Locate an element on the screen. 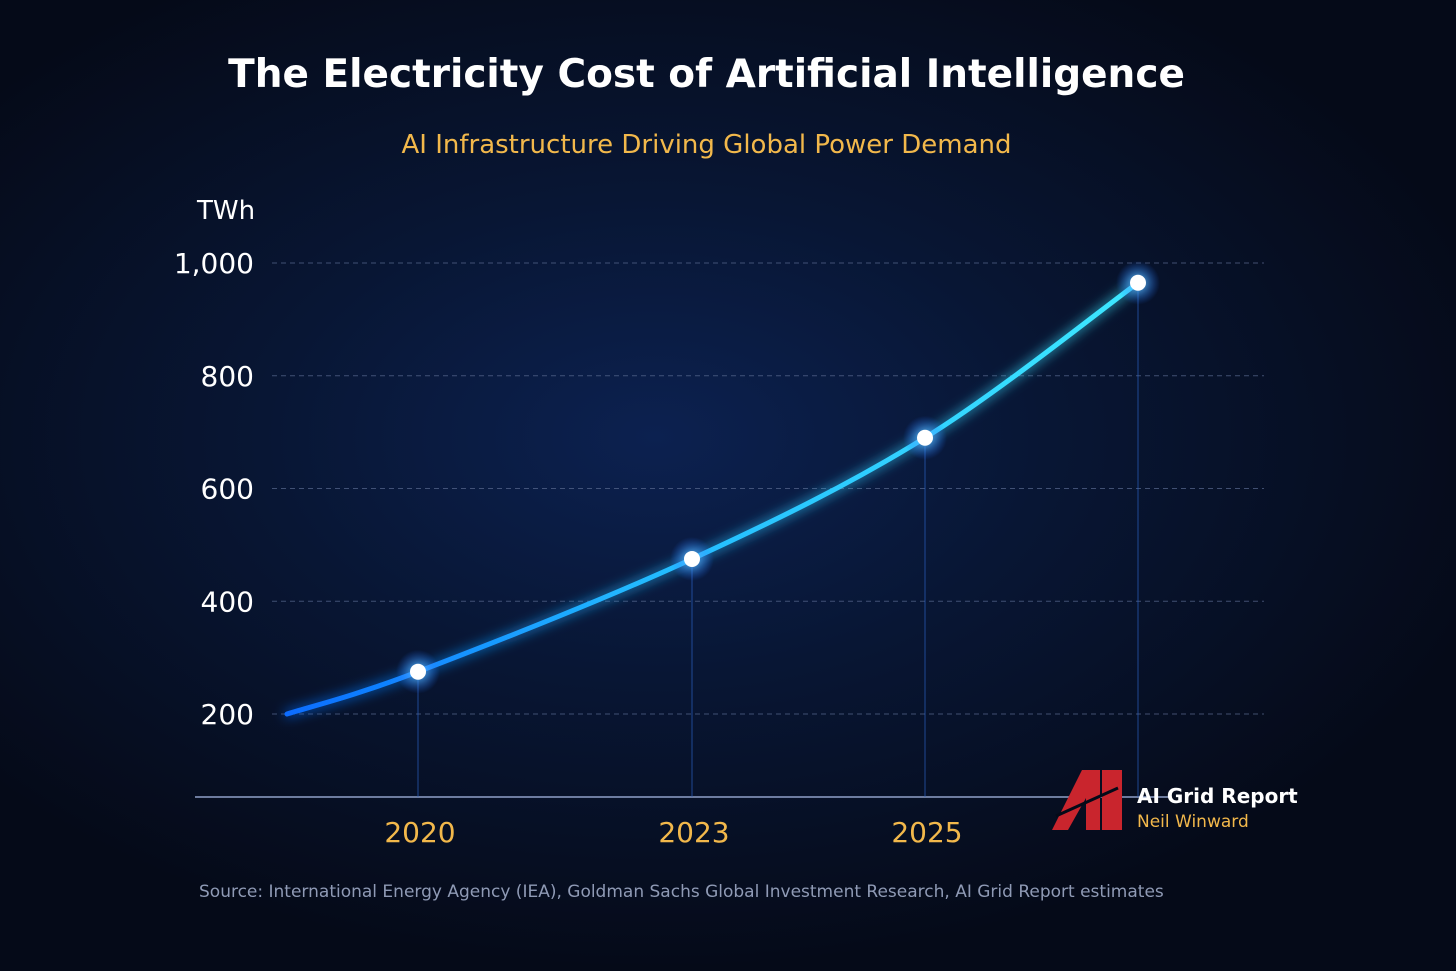 The width and height of the screenshot is (1456, 971). author-name: Neil Winward is located at coordinates (1193, 822).